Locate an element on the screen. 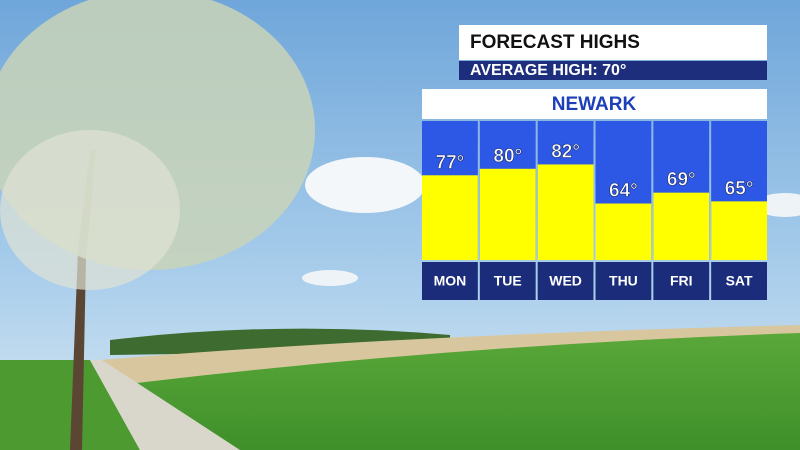 This screenshot has height=450, width=800. x-tick-label: WED is located at coordinates (565, 281).